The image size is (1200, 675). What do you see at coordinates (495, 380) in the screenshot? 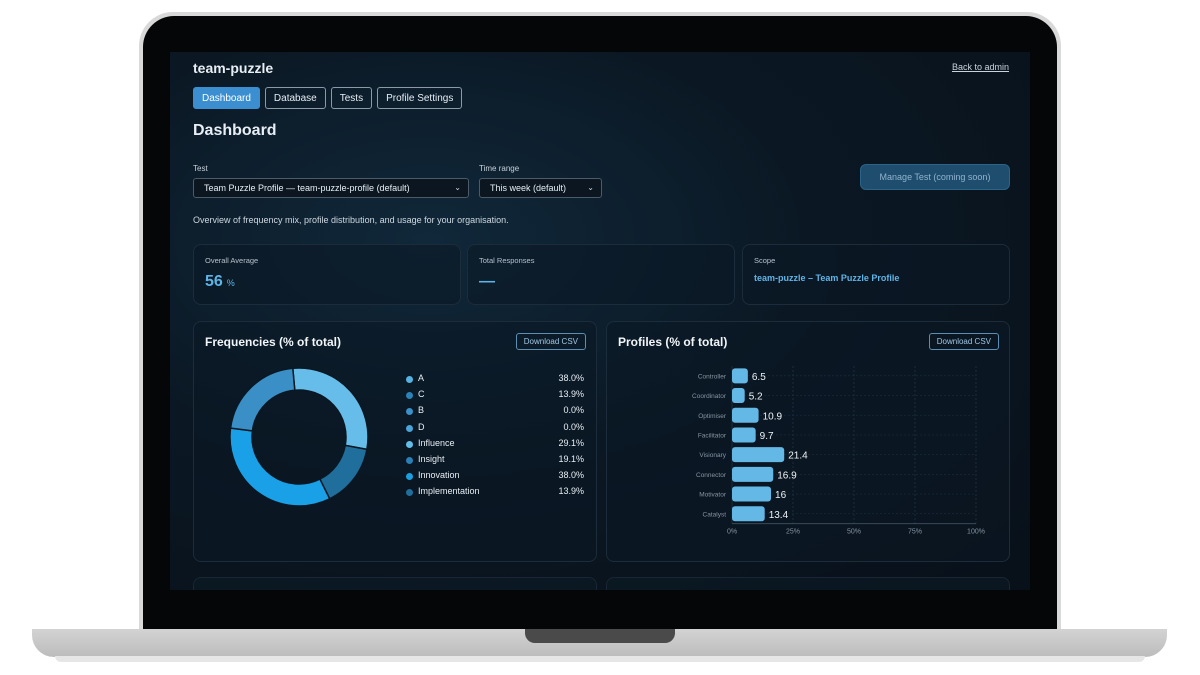
I see `legend-item-a: A 38.0%` at bounding box center [495, 380].